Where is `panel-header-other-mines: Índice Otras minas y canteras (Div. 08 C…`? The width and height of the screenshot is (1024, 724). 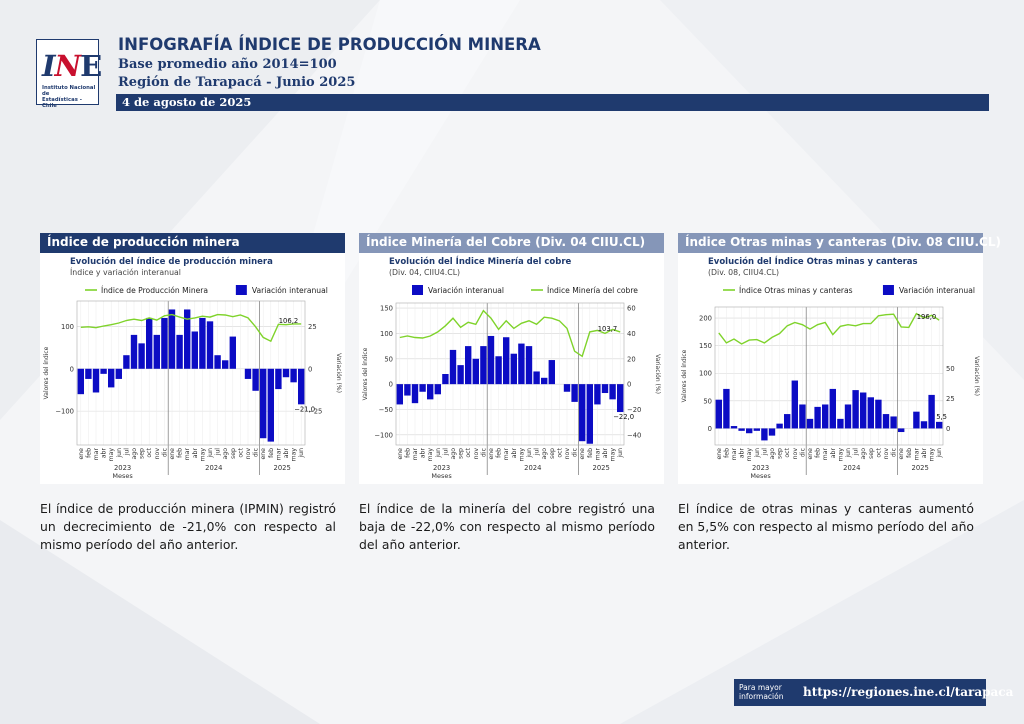
panel-header-other-mines: Índice Otras minas y canteras (Div. 08 C… is located at coordinates (839, 243).